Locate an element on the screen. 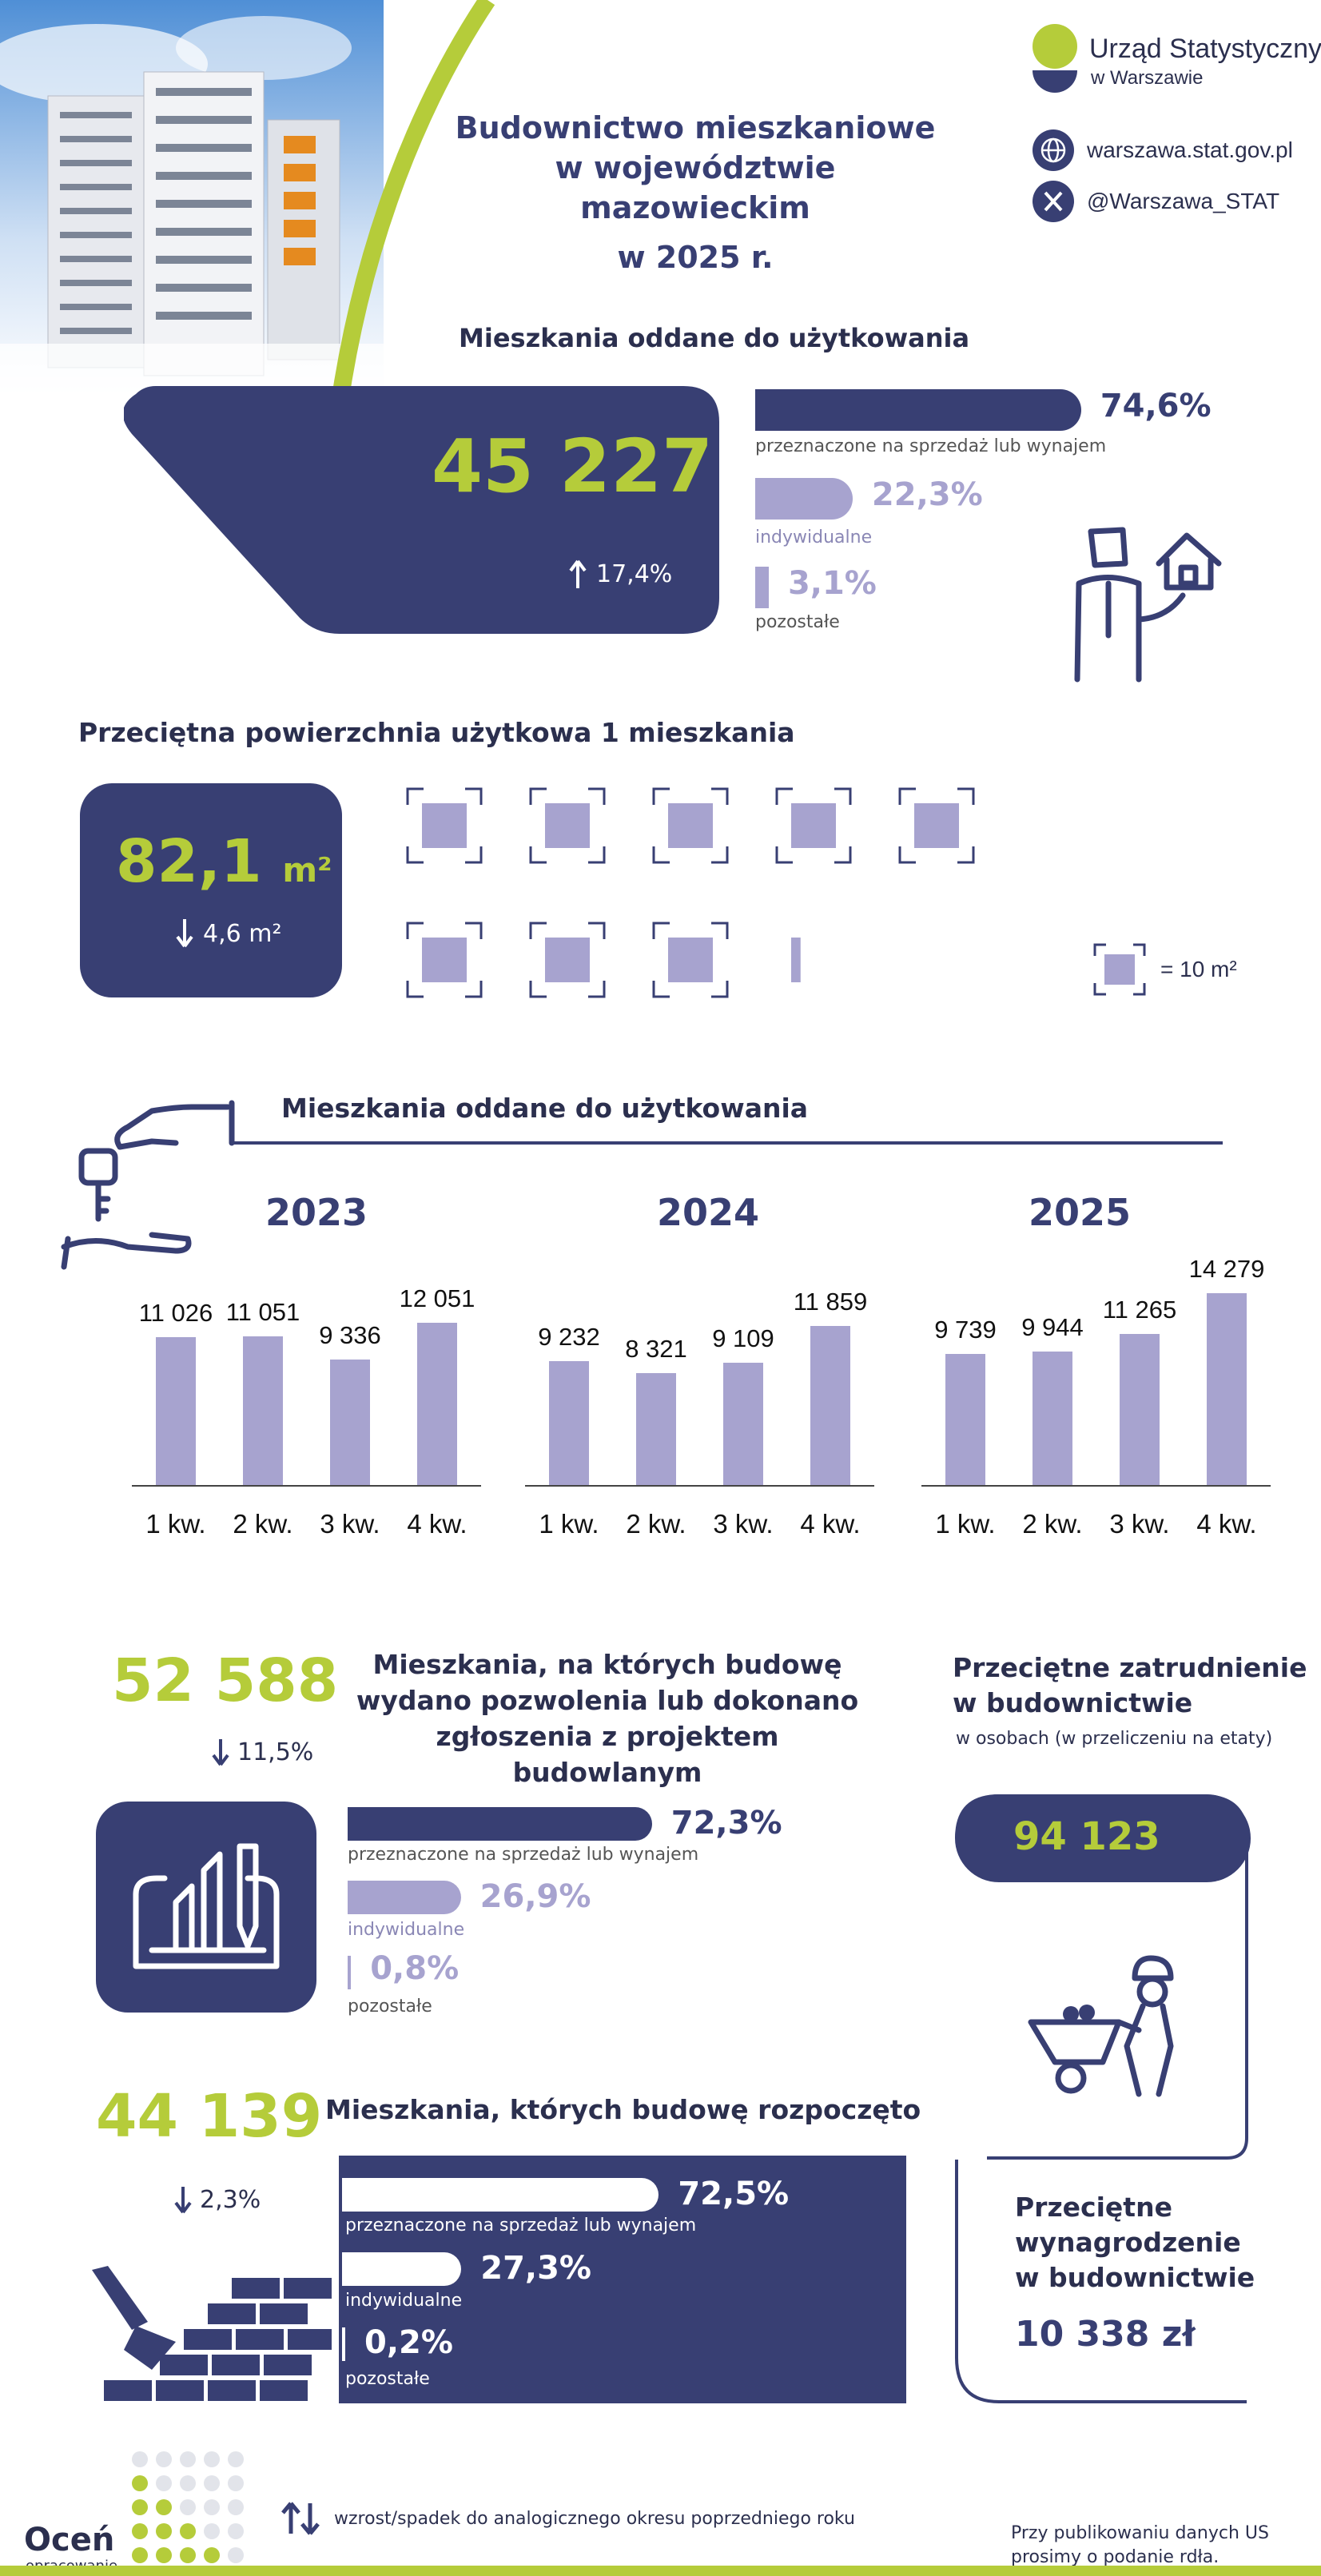 The image size is (1321, 2576). share-label: przeznaczone na sprzedaż lub wynajem is located at coordinates (931, 446).